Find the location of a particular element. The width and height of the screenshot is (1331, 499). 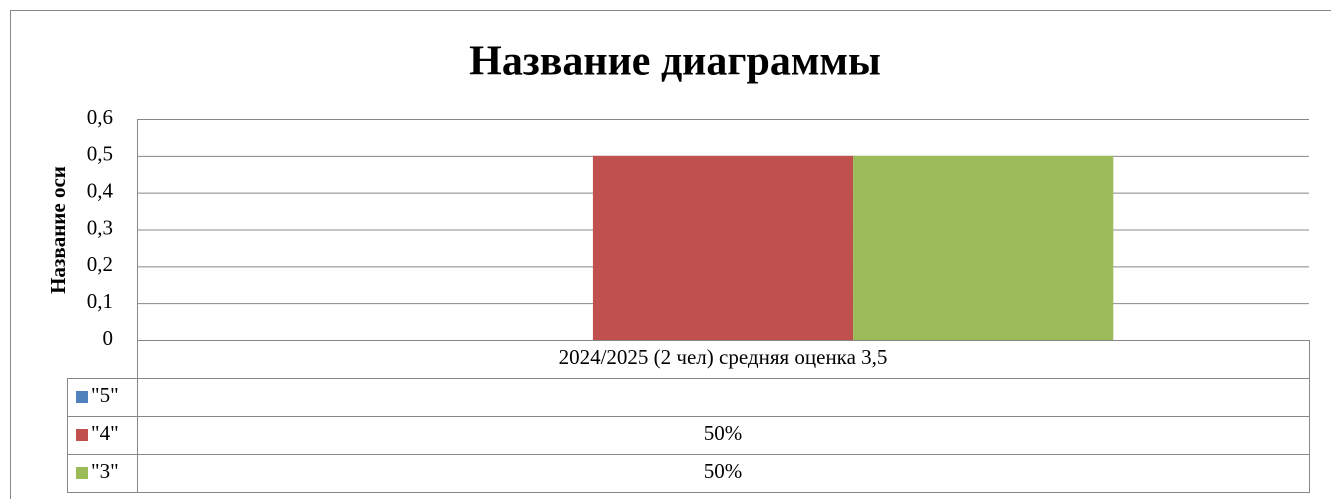

y-tick-label: 0,2 is located at coordinates (100, 264).